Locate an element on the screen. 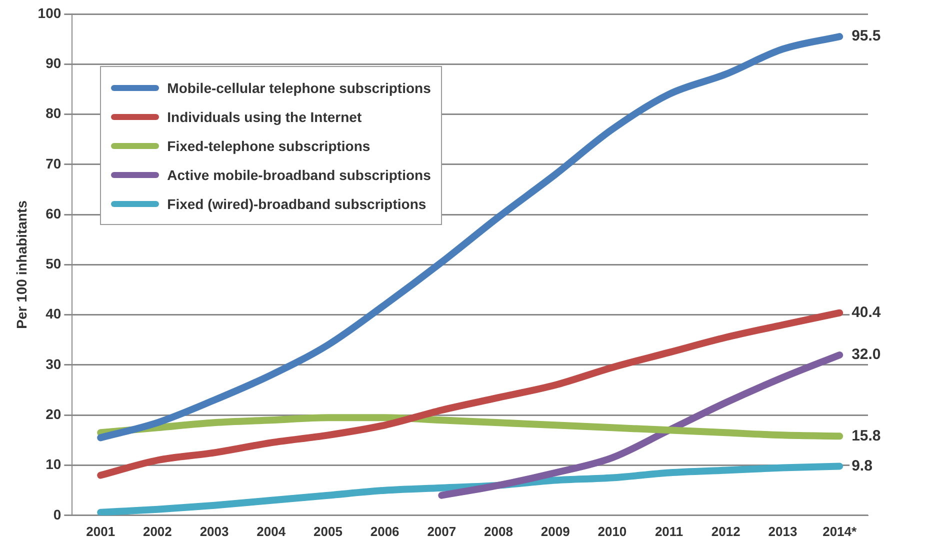  y-tick-label: 10 is located at coordinates (54, 464).